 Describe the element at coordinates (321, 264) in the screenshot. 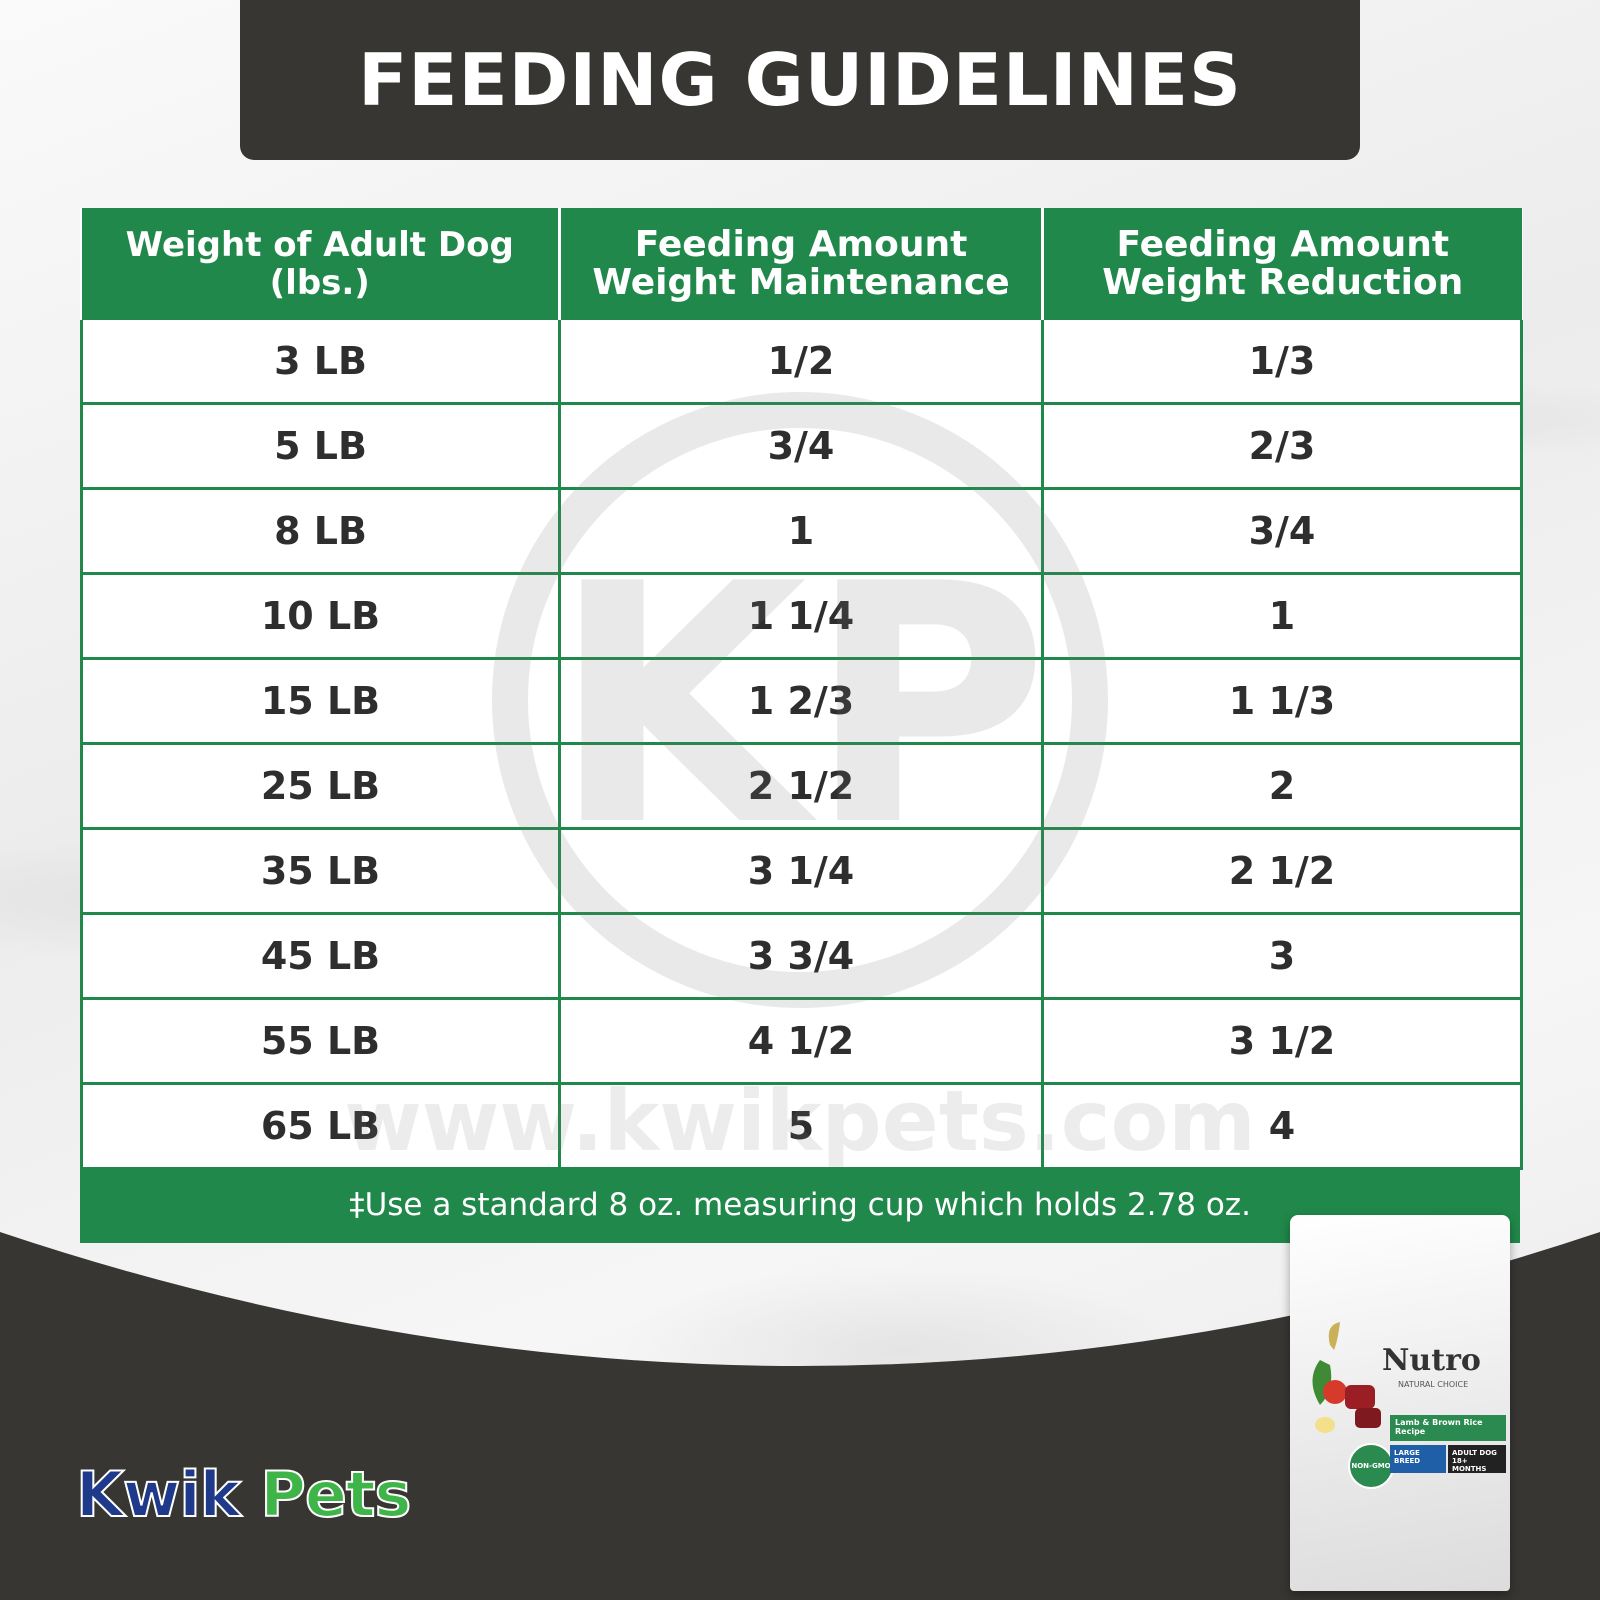

I see `column-header-weight: Weight of Adult Dog (lbs.)` at that location.